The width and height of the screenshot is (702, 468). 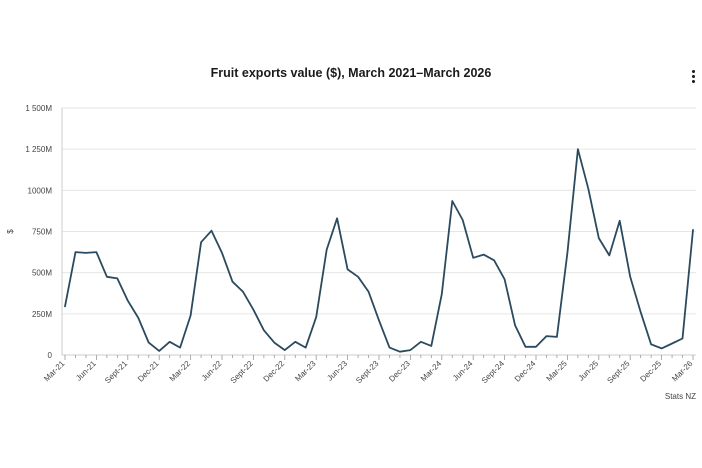 What do you see at coordinates (242, 372) in the screenshot?
I see `x-tick-label: Sept-22` at bounding box center [242, 372].